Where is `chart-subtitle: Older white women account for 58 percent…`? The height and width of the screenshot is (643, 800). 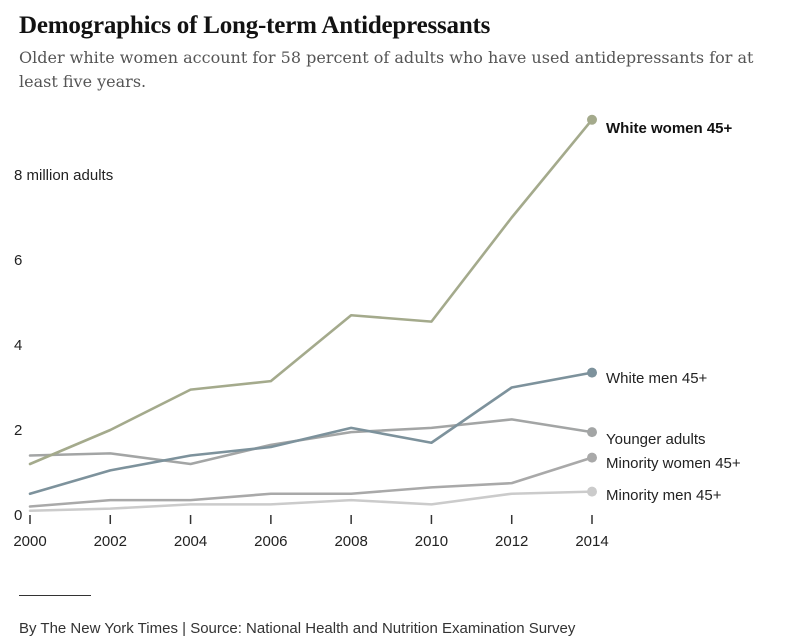
chart-subtitle: Older white women account for 58 percent… is located at coordinates (386, 69).